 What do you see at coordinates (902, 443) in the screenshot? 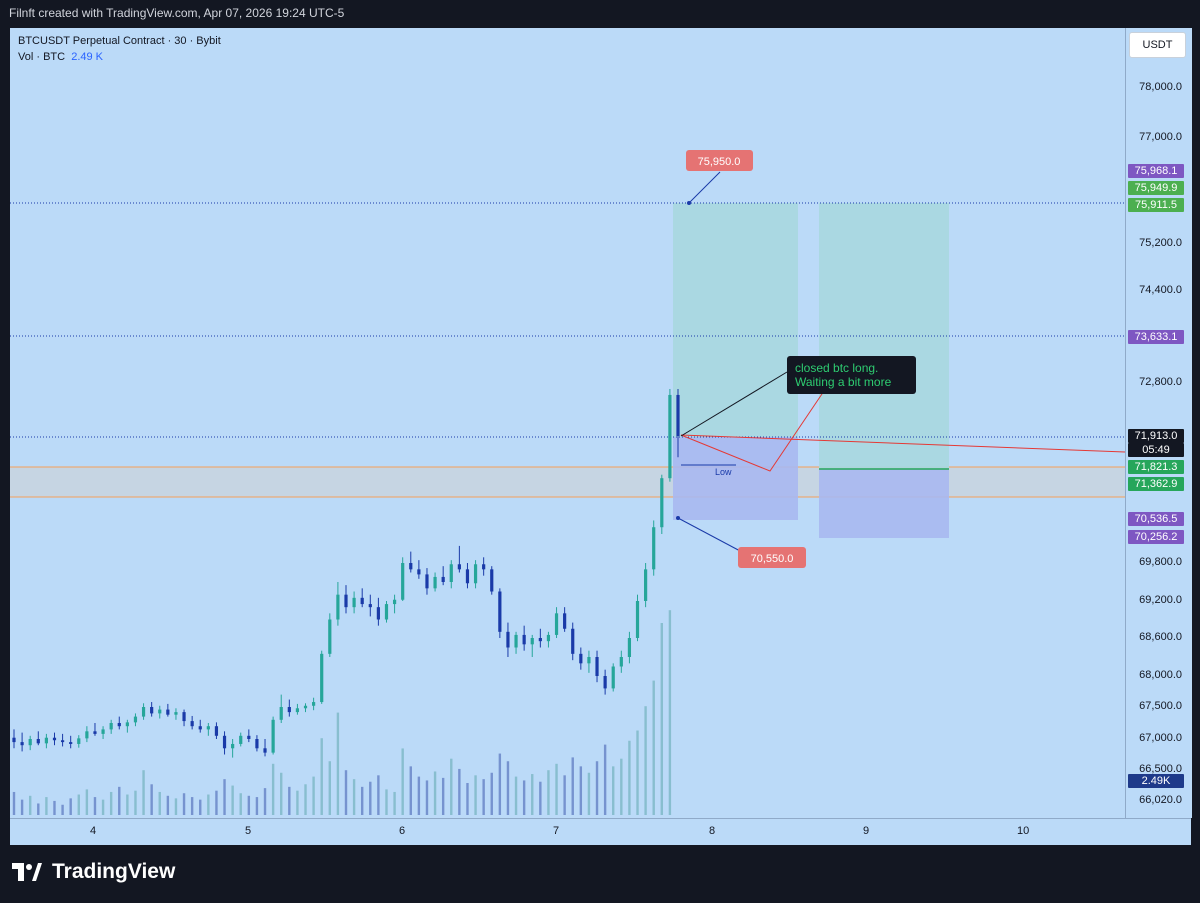
I see `trend-line` at bounding box center [902, 443].